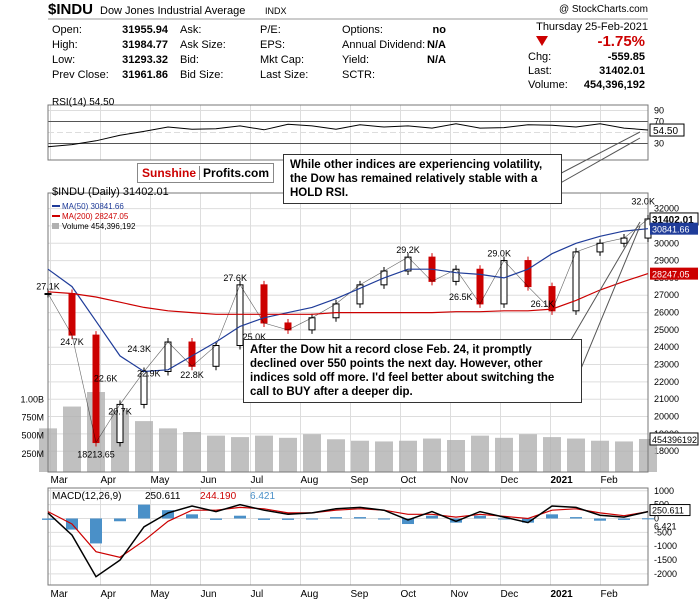 The height and width of the screenshot is (603, 700). What do you see at coordinates (145, 30) in the screenshot?
I see `open-value: 31955.94` at bounding box center [145, 30].